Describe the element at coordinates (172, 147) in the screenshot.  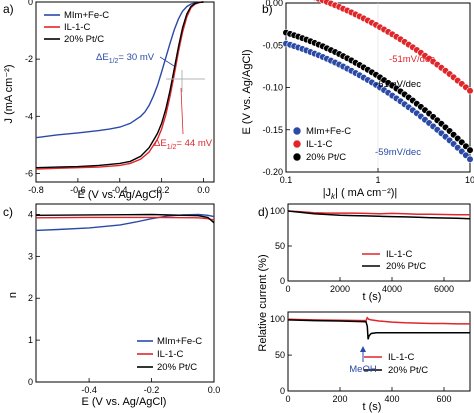
I see `delta-e-red-sub: 1/2` at that location.